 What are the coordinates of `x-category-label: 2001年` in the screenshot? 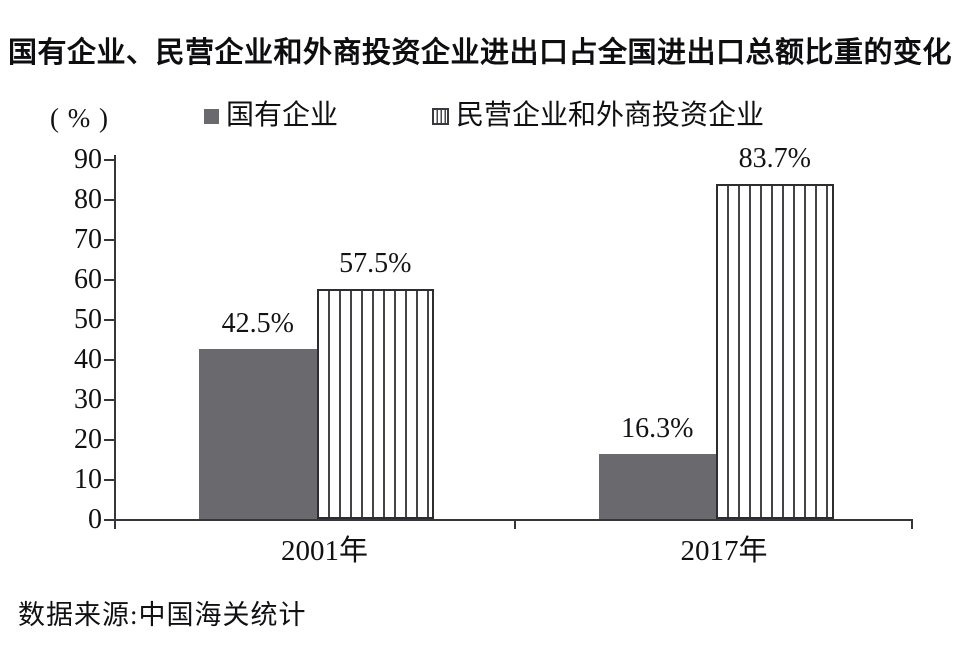 It's located at (324, 551).